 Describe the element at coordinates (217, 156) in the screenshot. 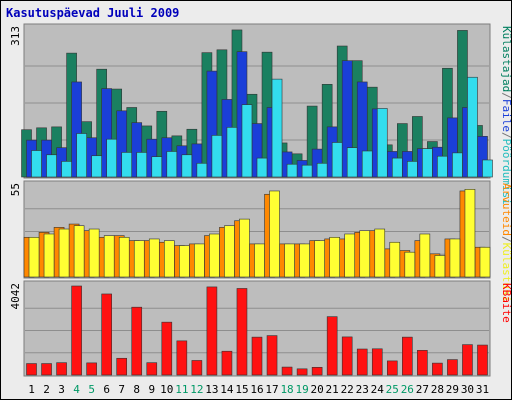

I see `top-bar-pöördumisi-day-13` at that location.